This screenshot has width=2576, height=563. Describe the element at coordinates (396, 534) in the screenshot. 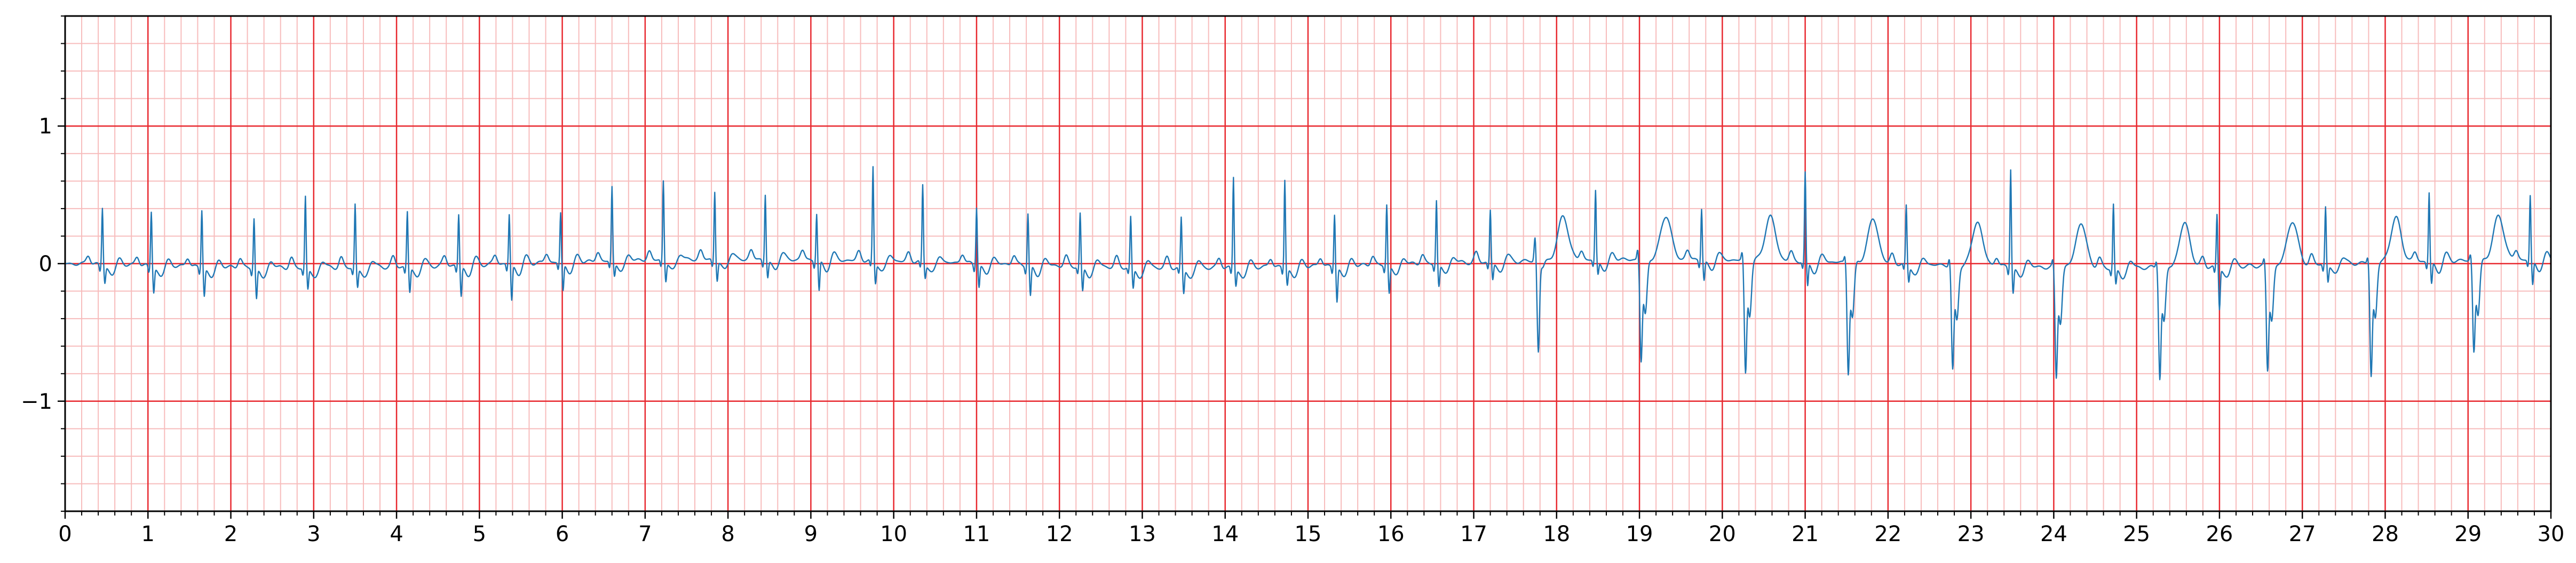

I see `x-tick-label: 4` at that location.